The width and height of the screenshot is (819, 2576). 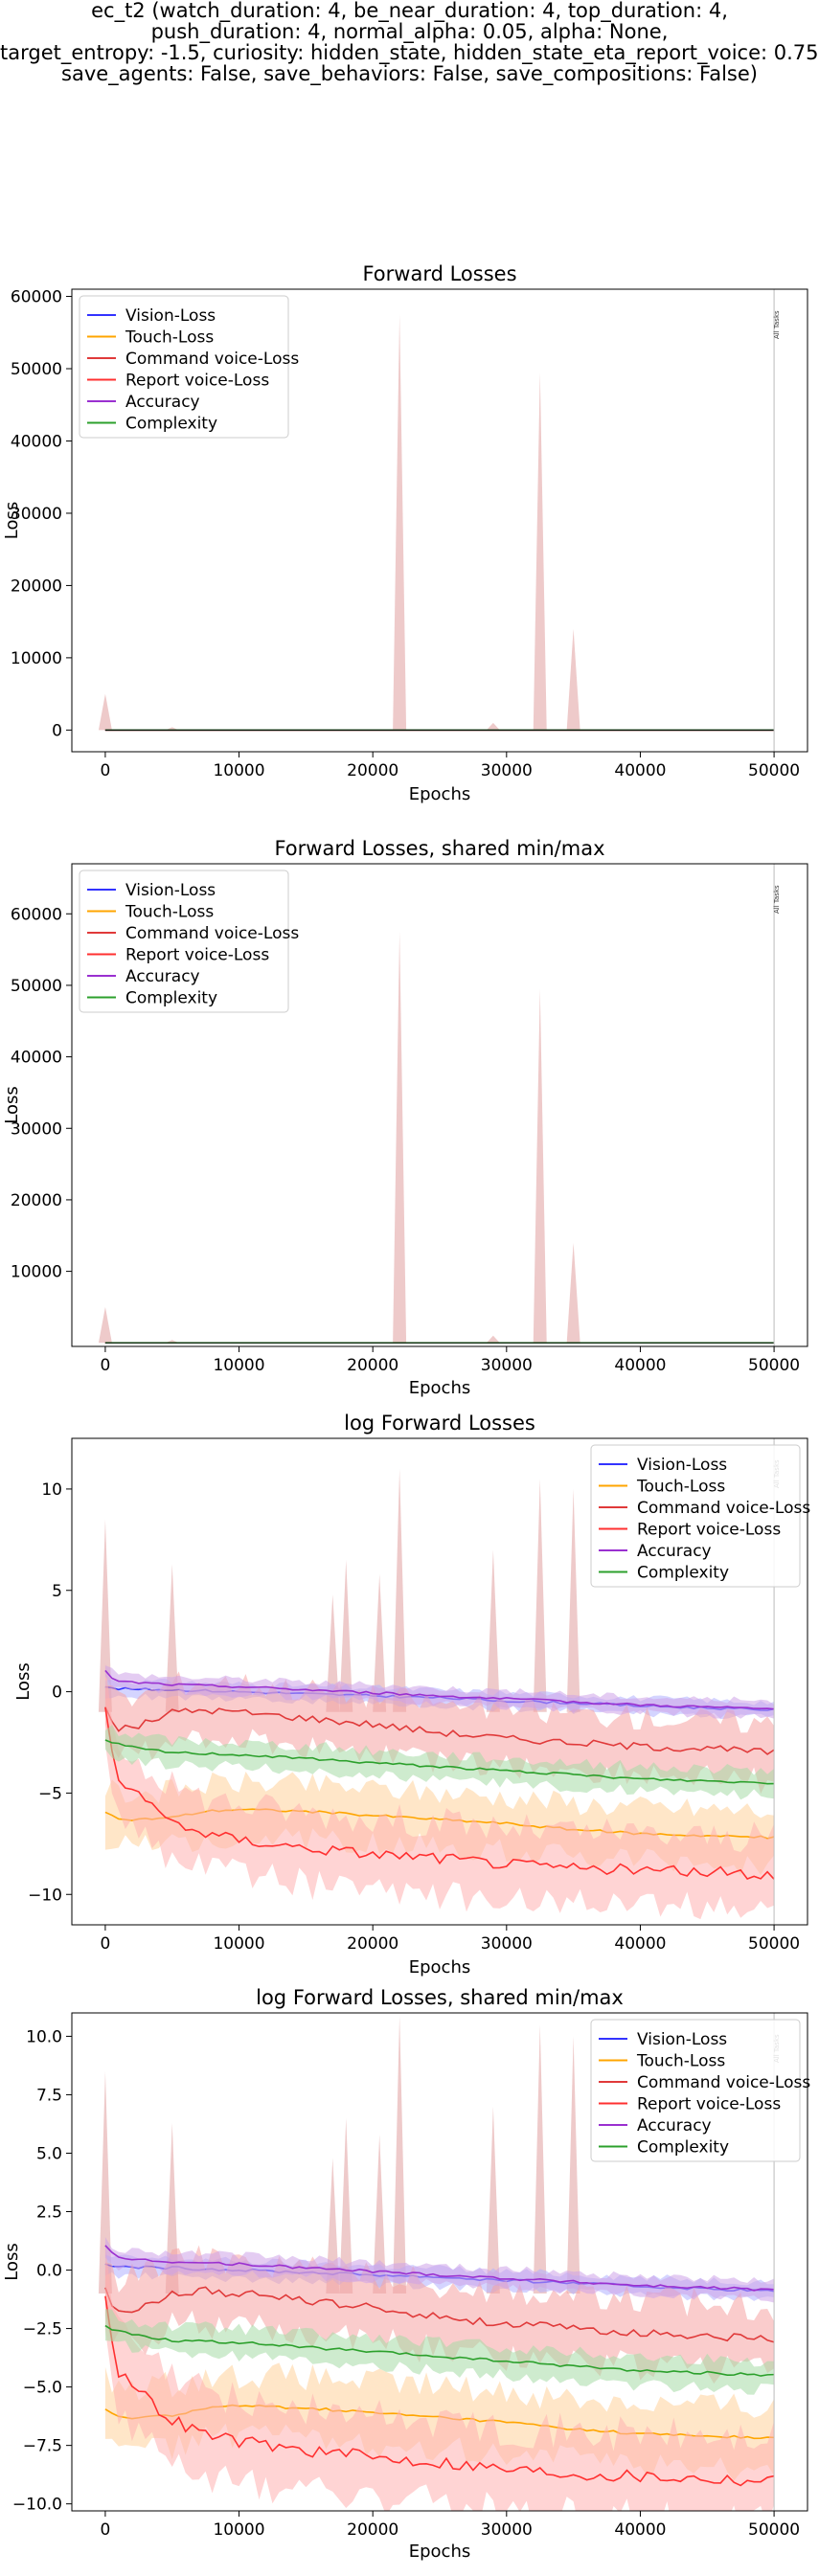 I want to click on y-tick-label: 50000, so click(x=36, y=369).